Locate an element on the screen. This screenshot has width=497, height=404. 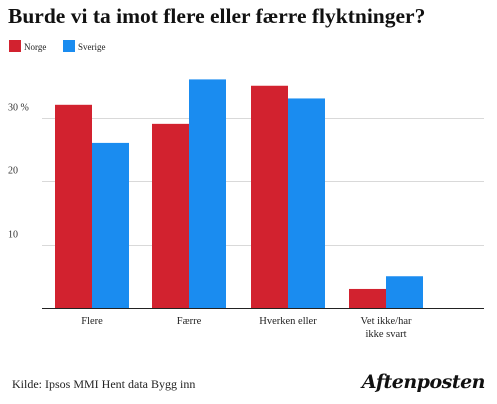
legend-item-sverige: Sverige is located at coordinates (84, 46).